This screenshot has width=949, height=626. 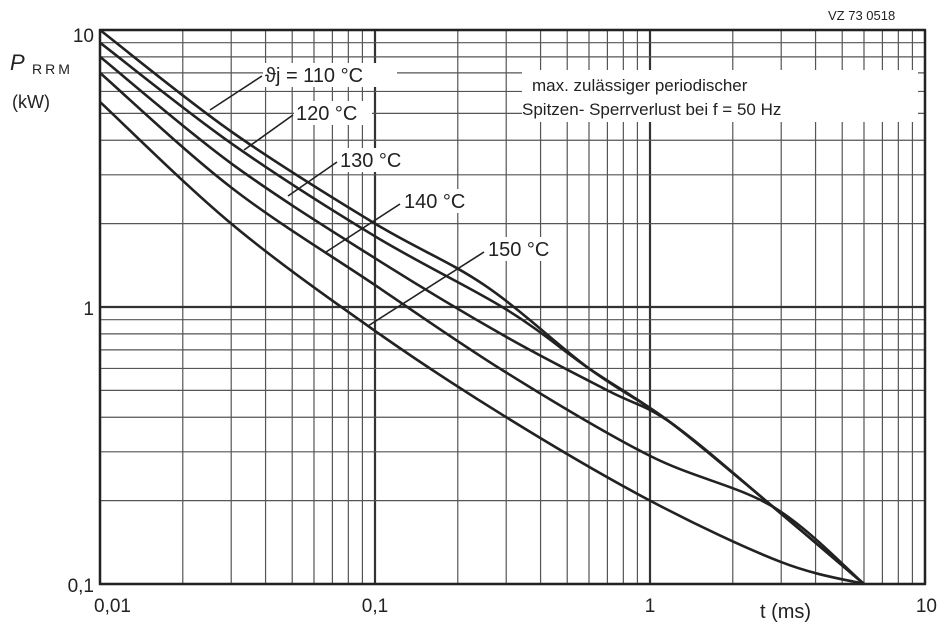 I want to click on series-label-4: 140 °C, so click(x=434, y=202).